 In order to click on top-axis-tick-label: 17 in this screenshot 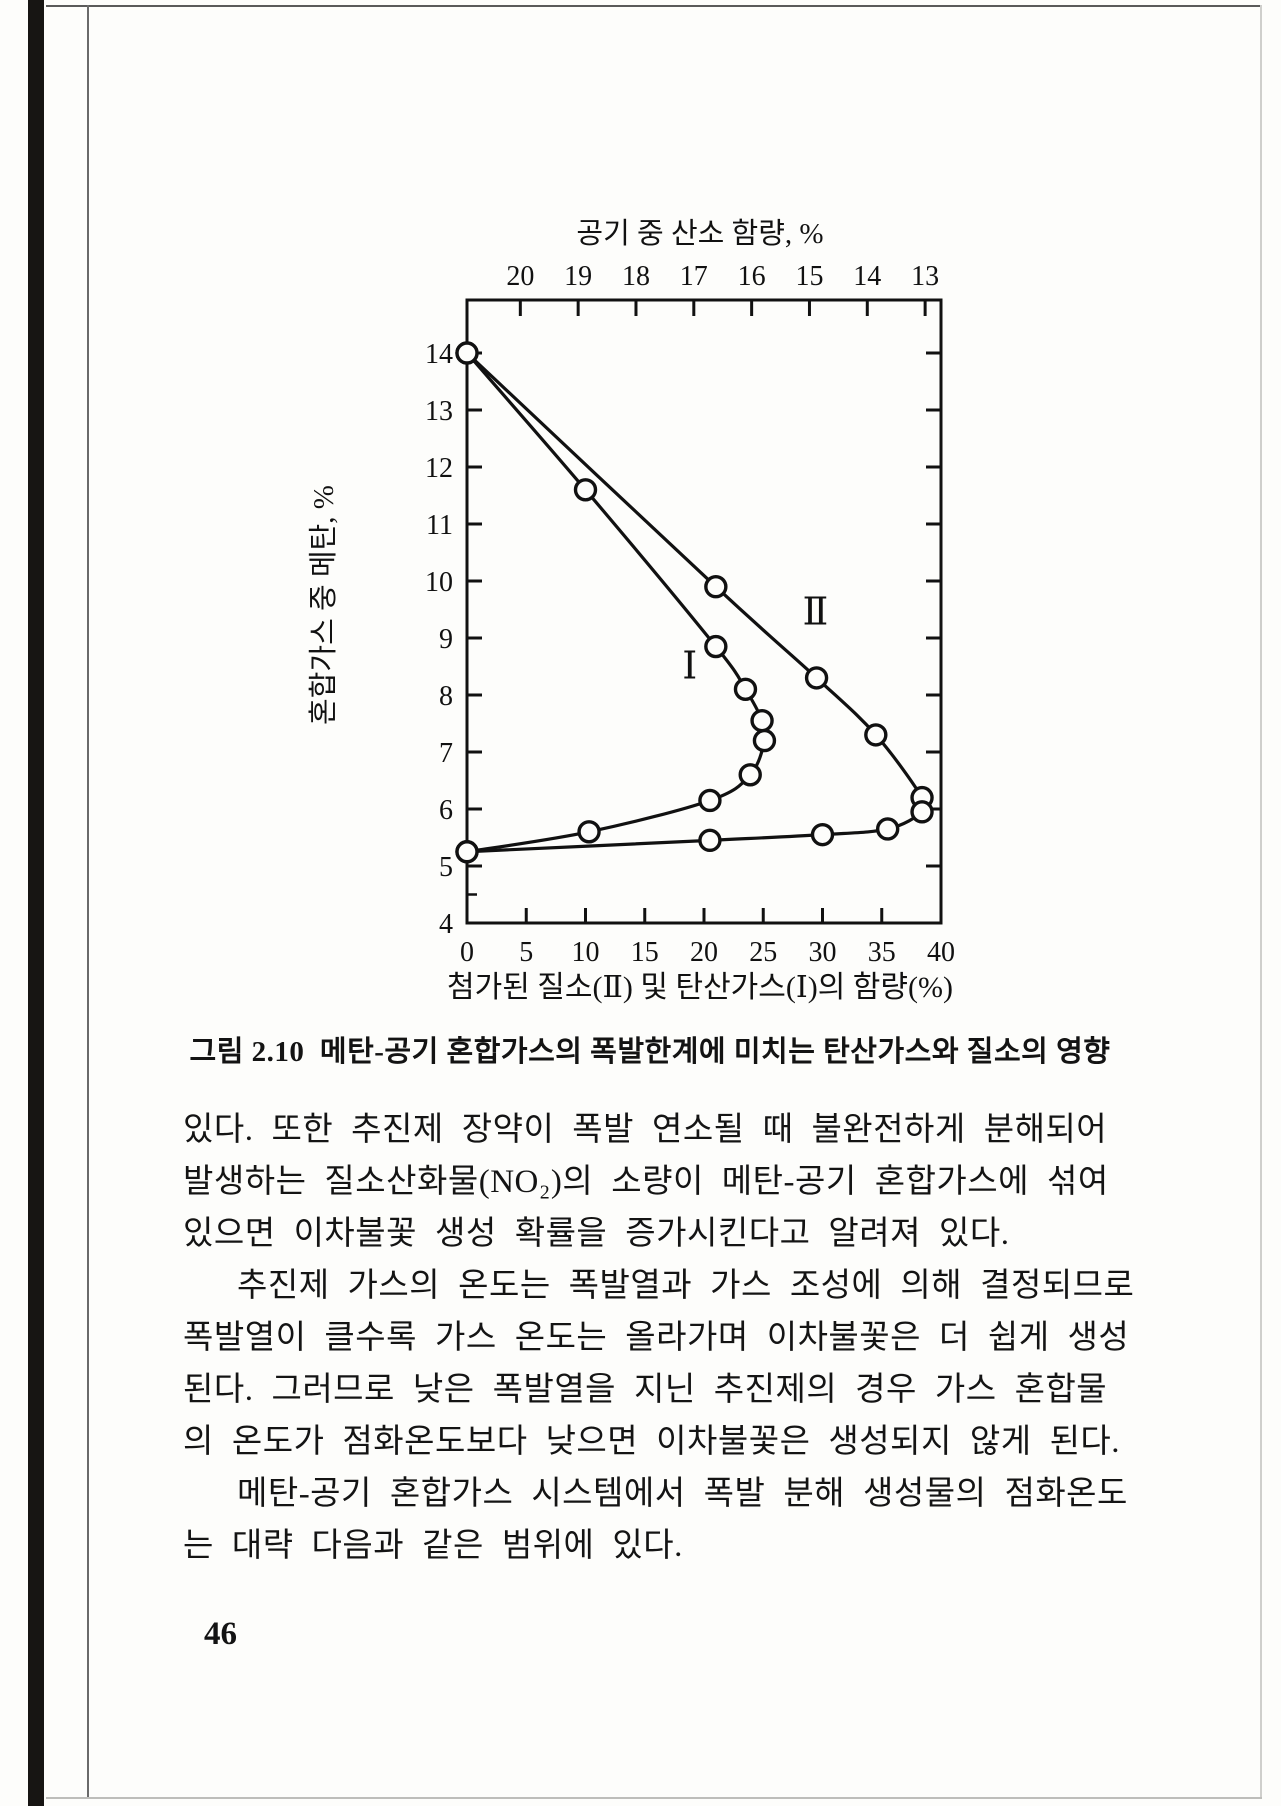, I will do `click(694, 276)`.